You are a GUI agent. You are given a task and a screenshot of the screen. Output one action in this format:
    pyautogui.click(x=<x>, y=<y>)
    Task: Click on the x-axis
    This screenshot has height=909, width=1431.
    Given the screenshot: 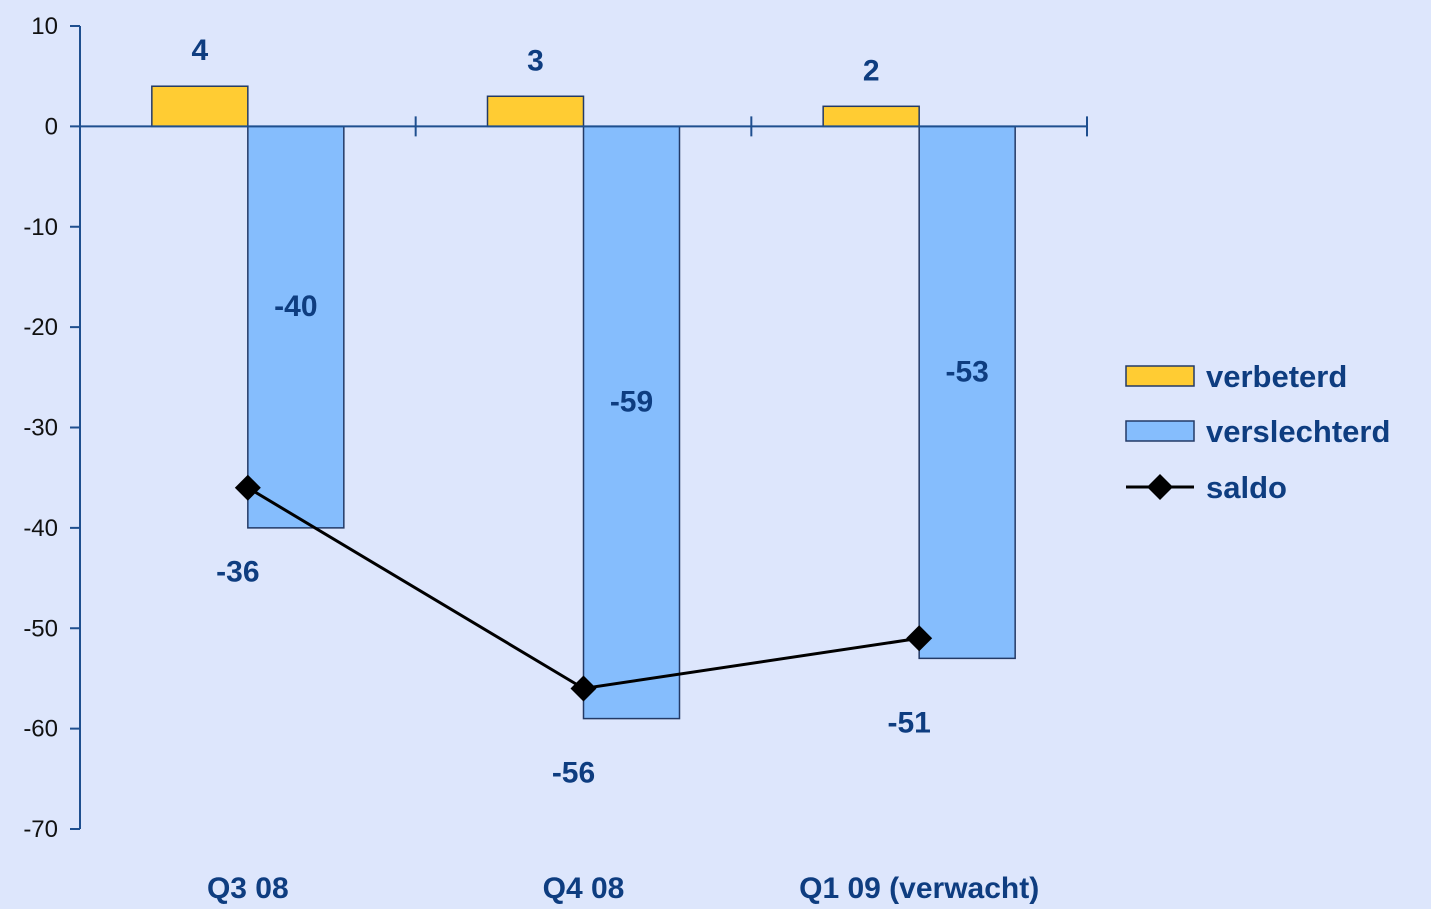 What is the action you would take?
    pyautogui.click(x=584, y=126)
    